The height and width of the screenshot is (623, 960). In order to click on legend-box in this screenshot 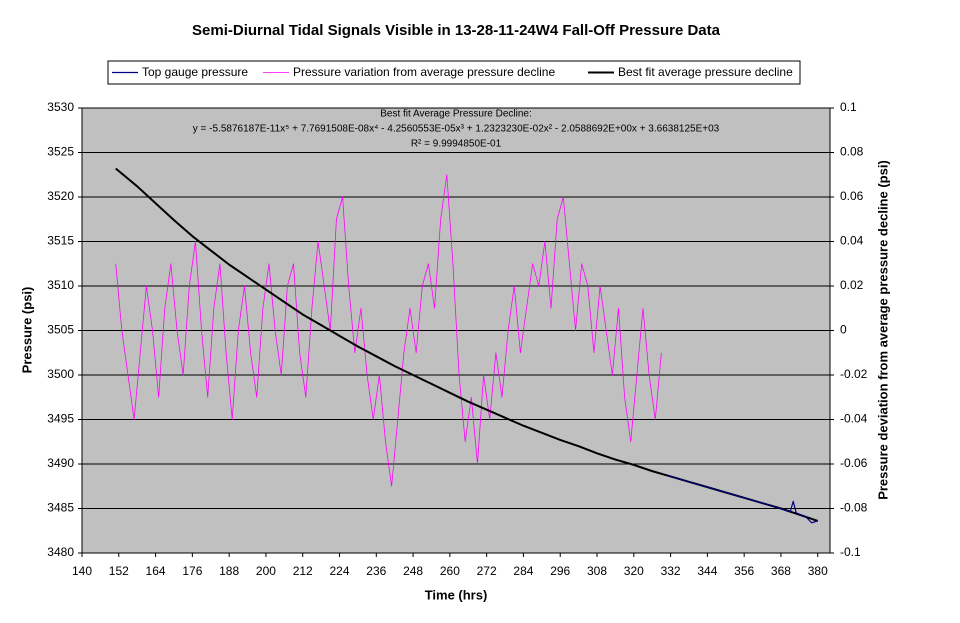, I will do `click(454, 72)`.